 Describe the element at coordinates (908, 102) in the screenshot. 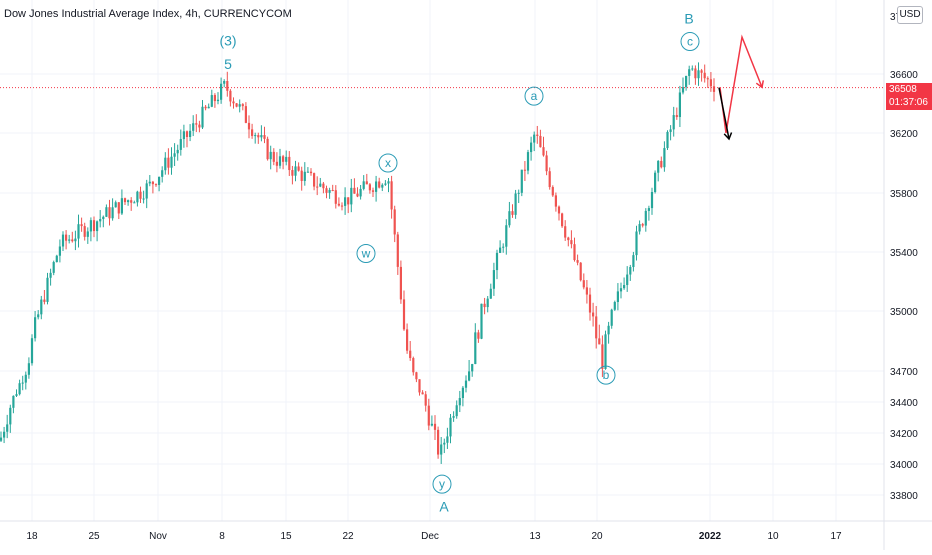

I see `bar-countdown: 01:37:06` at that location.